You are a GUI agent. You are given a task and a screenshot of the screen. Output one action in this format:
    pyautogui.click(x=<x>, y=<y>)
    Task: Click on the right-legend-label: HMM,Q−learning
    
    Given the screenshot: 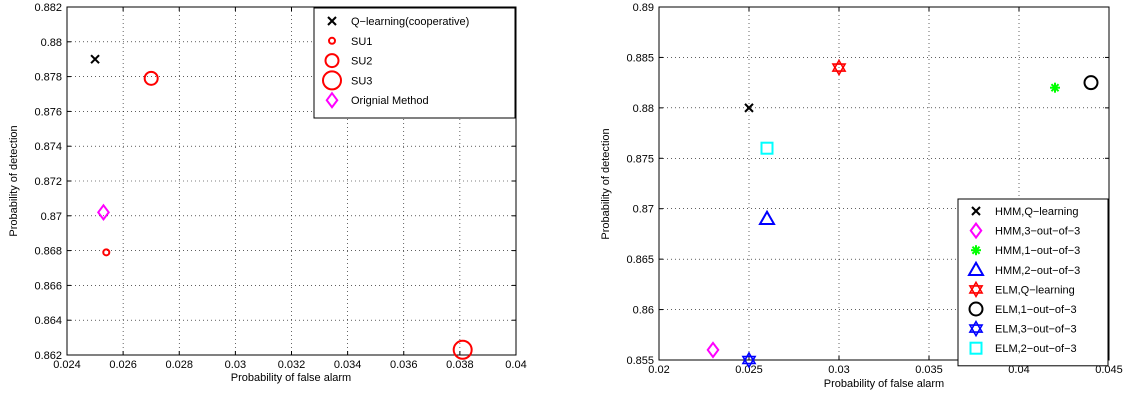 What is the action you would take?
    pyautogui.click(x=1036, y=212)
    